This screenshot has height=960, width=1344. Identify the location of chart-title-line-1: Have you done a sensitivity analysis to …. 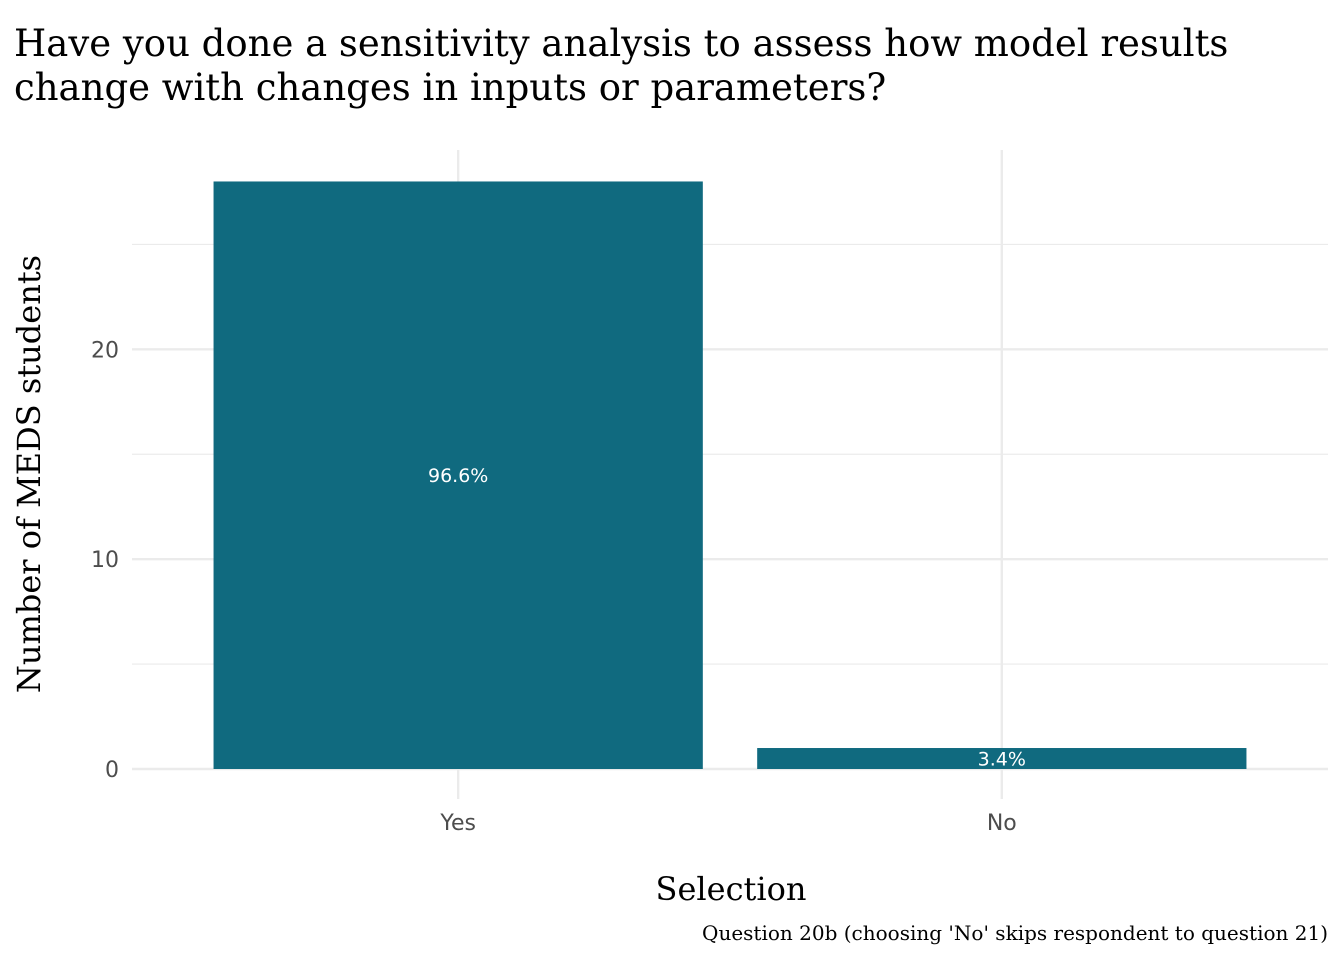
(621, 43).